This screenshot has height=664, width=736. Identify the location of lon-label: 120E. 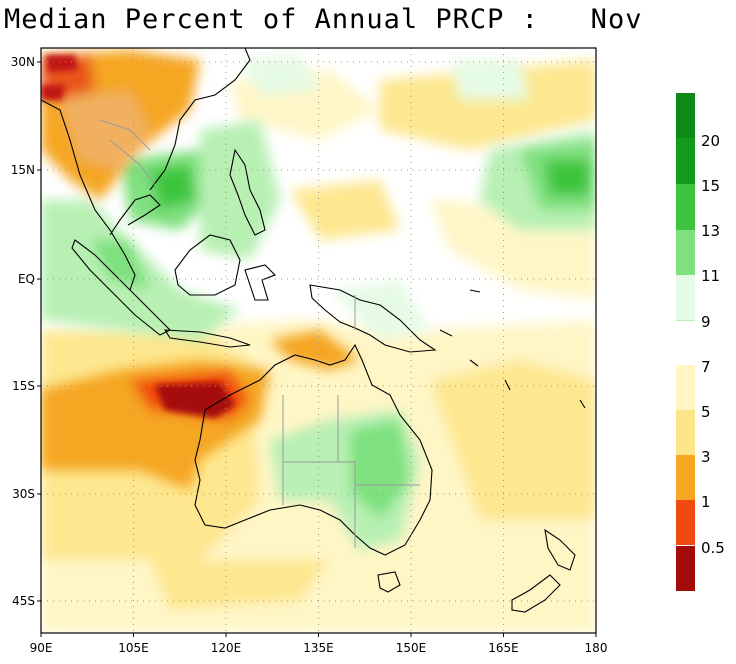
(226, 648).